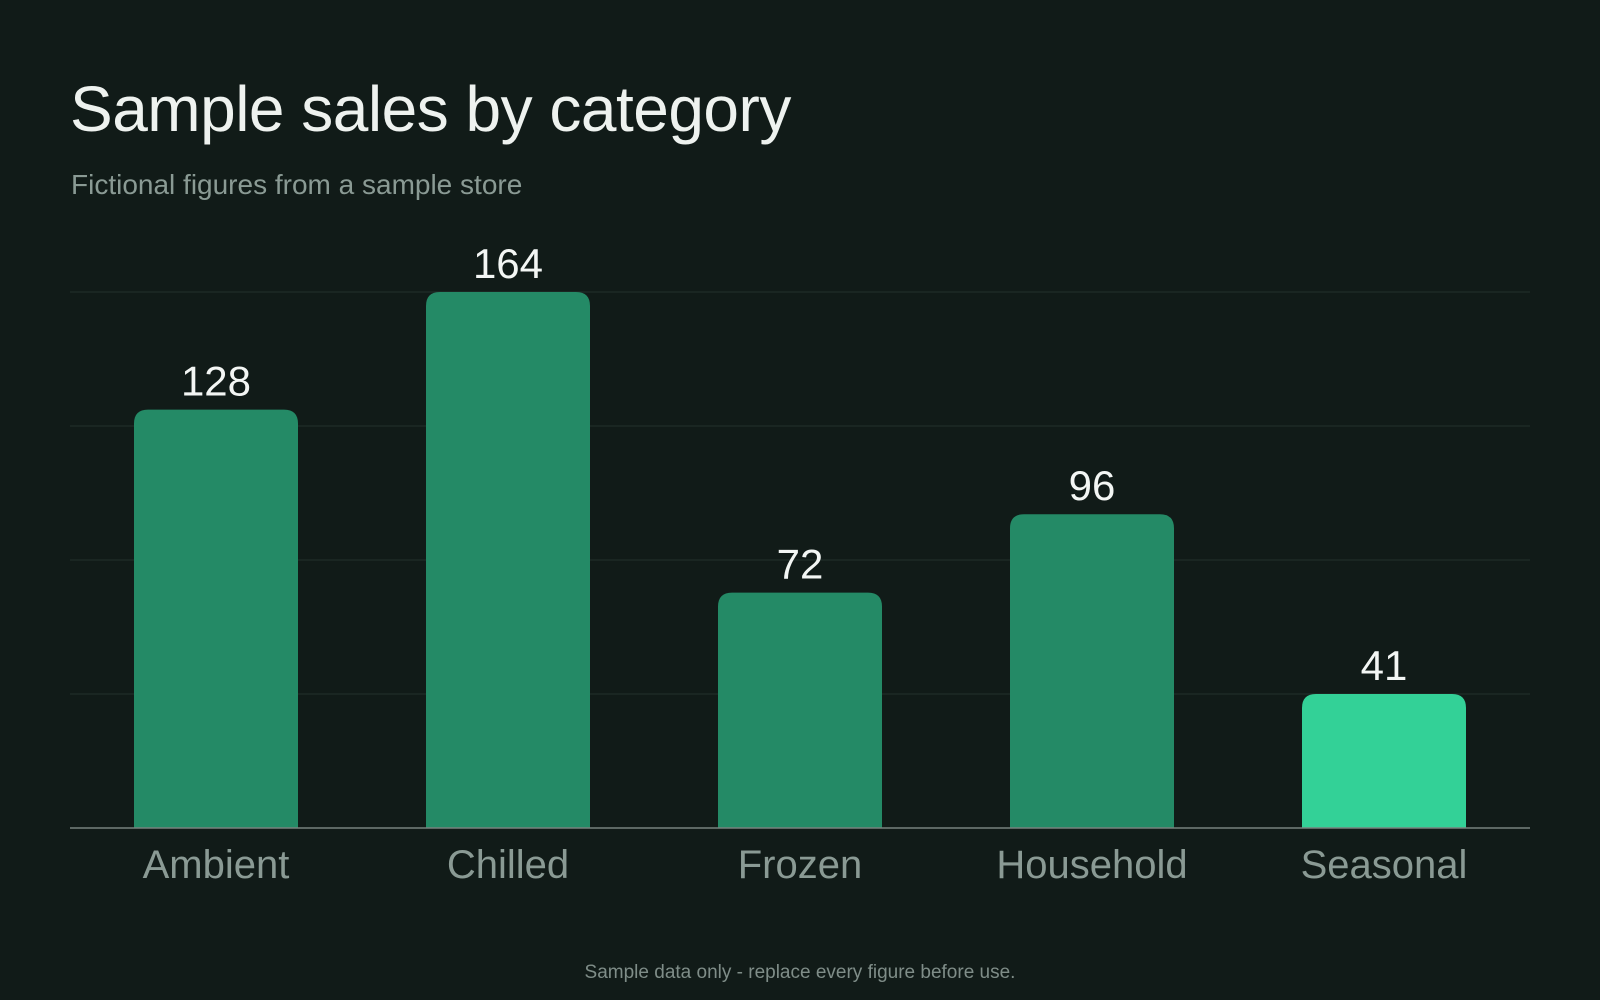 Image resolution: width=1600 pixels, height=1000 pixels. Describe the element at coordinates (1384, 865) in the screenshot. I see `category-label-seasonal: Seasonal` at that location.